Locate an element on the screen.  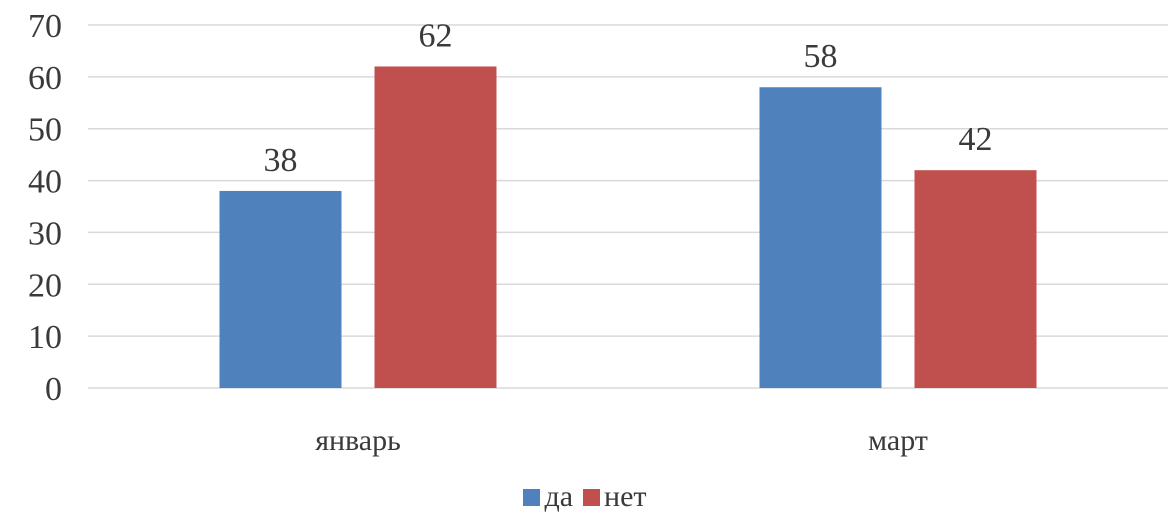
legend-label: нет is located at coordinates (625, 496).